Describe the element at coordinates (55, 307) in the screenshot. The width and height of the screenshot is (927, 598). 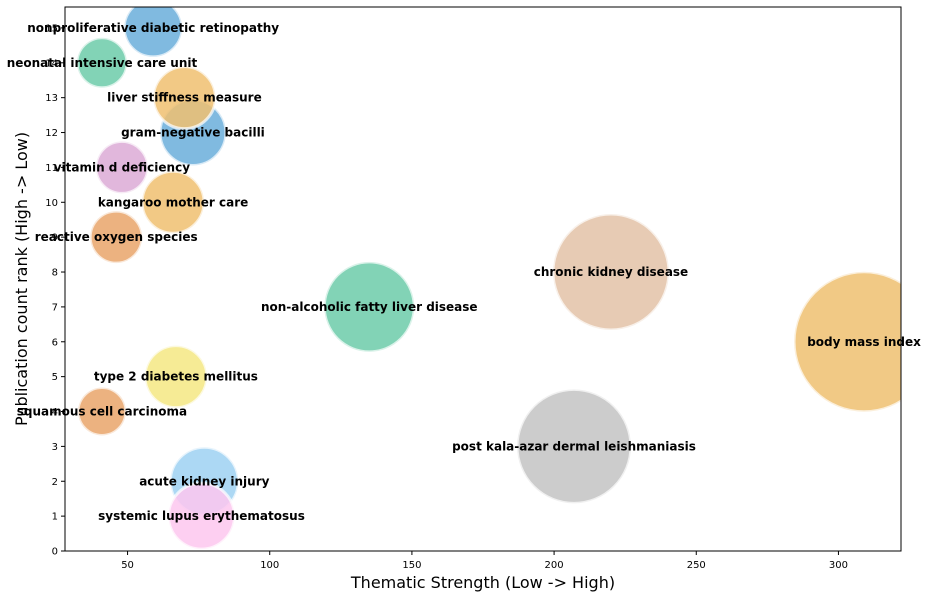
I see `y-tick-label: 7` at that location.